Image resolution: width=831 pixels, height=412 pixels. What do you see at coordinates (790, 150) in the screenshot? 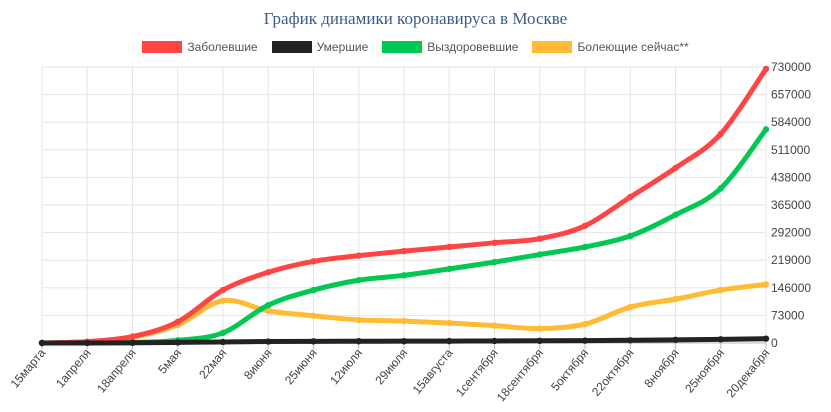
I see `y-tick-label: 511000` at bounding box center [790, 150].